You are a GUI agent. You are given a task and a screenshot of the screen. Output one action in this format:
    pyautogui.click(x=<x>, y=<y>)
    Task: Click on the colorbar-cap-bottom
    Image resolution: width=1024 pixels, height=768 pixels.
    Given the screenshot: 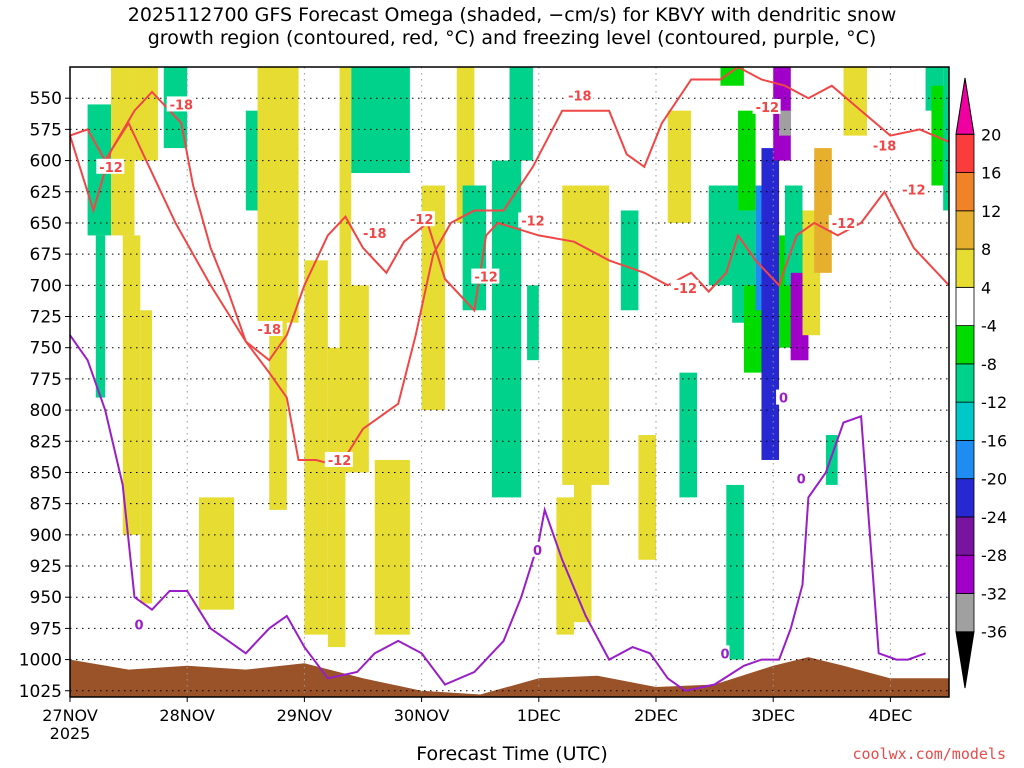 What is the action you would take?
    pyautogui.click(x=965, y=660)
    